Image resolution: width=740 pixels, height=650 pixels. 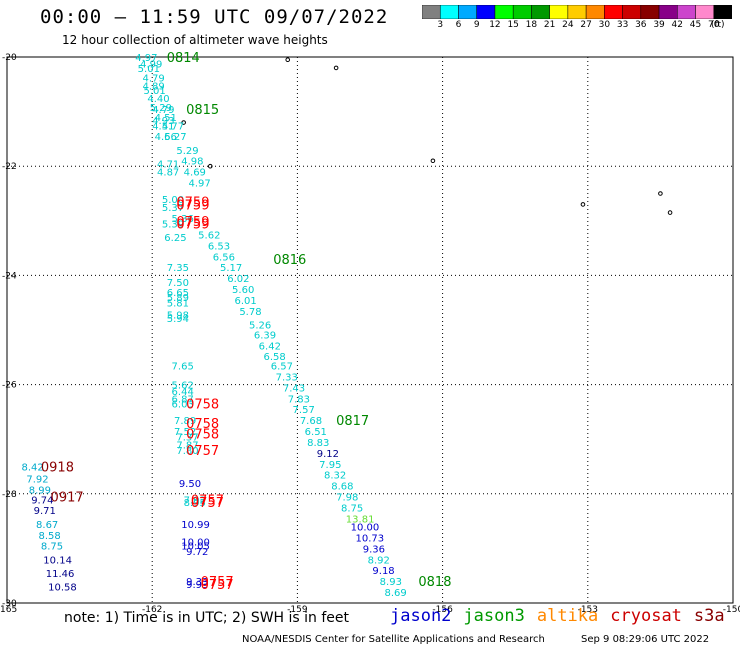 I want to click on y-tick-label: -22, so click(x=9, y=167).